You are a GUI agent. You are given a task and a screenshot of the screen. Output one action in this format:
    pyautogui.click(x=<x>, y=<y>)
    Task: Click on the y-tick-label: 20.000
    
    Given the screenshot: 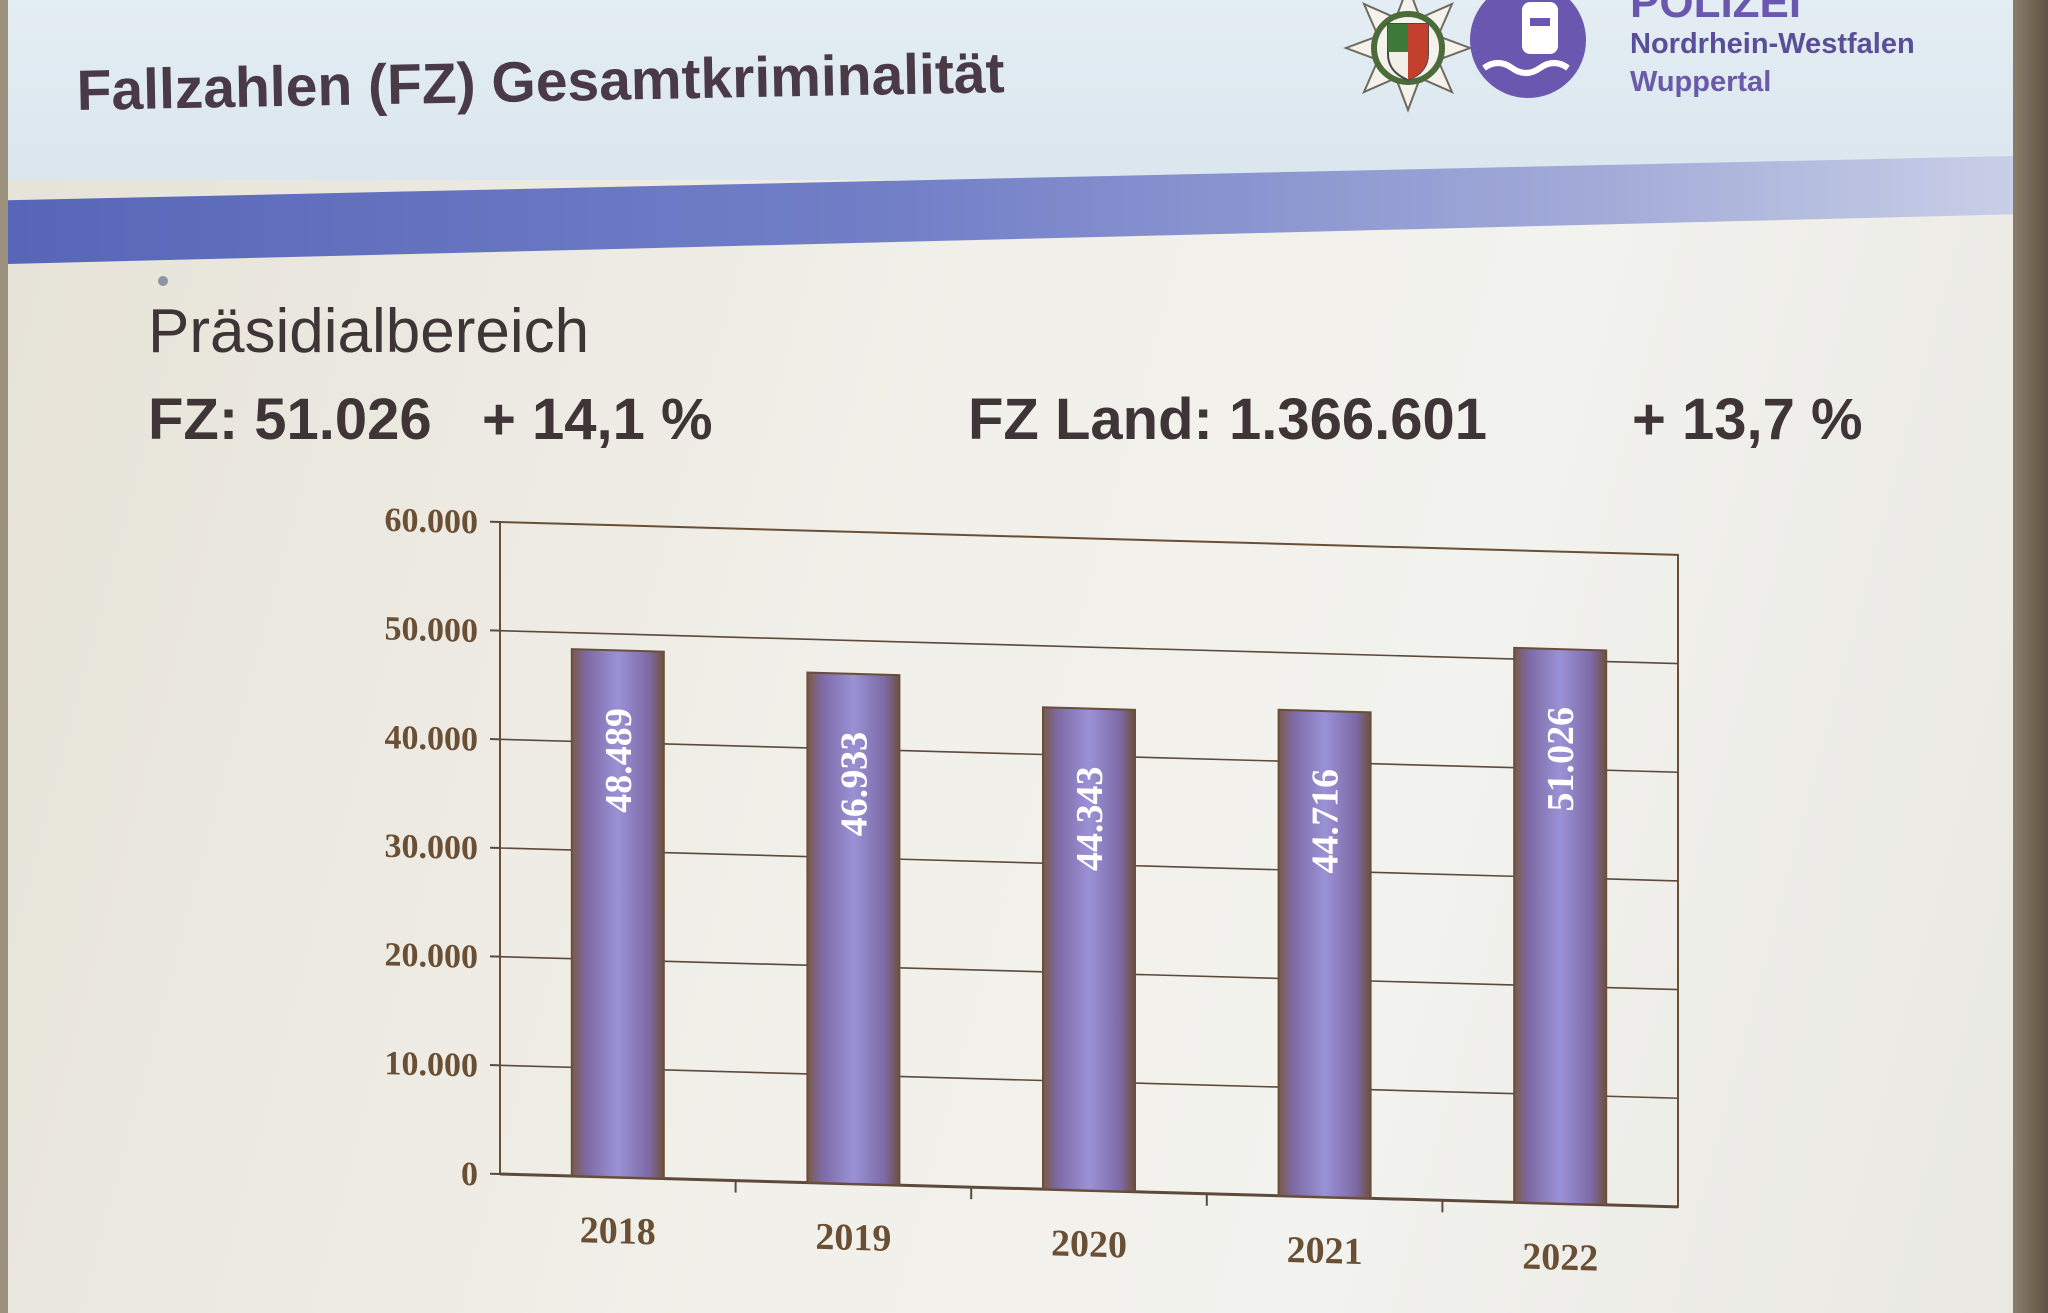 What is the action you would take?
    pyautogui.click(x=431, y=956)
    